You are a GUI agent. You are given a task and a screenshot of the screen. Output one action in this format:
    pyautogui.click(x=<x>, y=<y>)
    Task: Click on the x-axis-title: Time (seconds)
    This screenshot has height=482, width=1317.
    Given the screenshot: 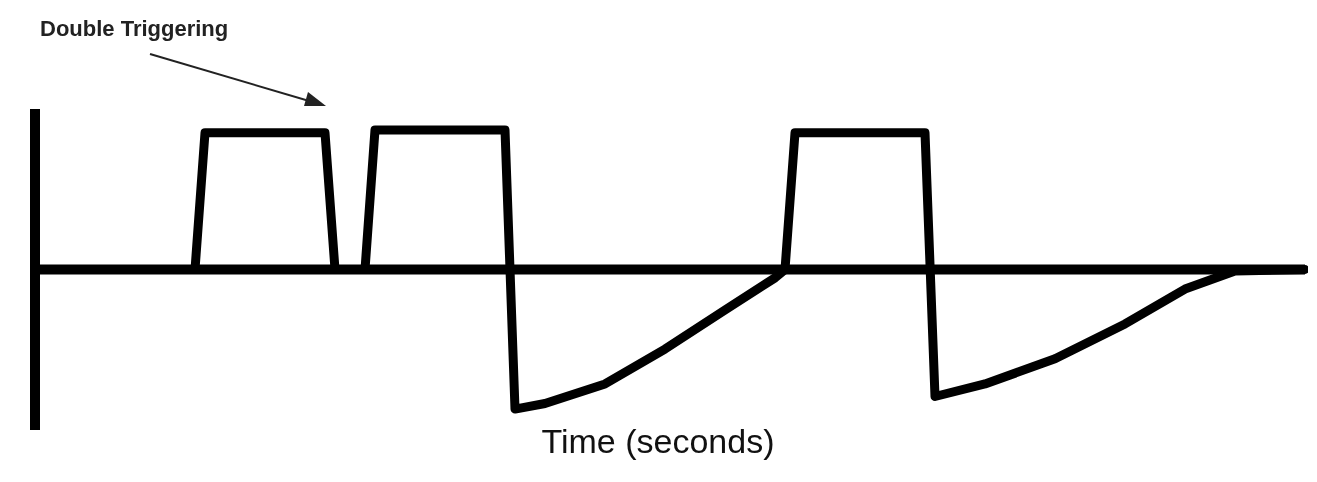 What is the action you would take?
    pyautogui.click(x=658, y=441)
    